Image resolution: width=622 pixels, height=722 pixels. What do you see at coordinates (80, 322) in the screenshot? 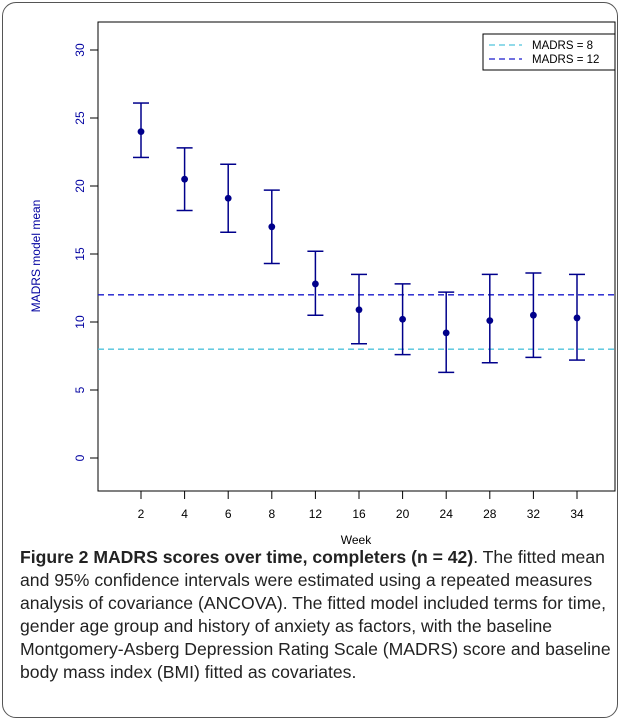
I see `y-tick-label: 10` at bounding box center [80, 322].